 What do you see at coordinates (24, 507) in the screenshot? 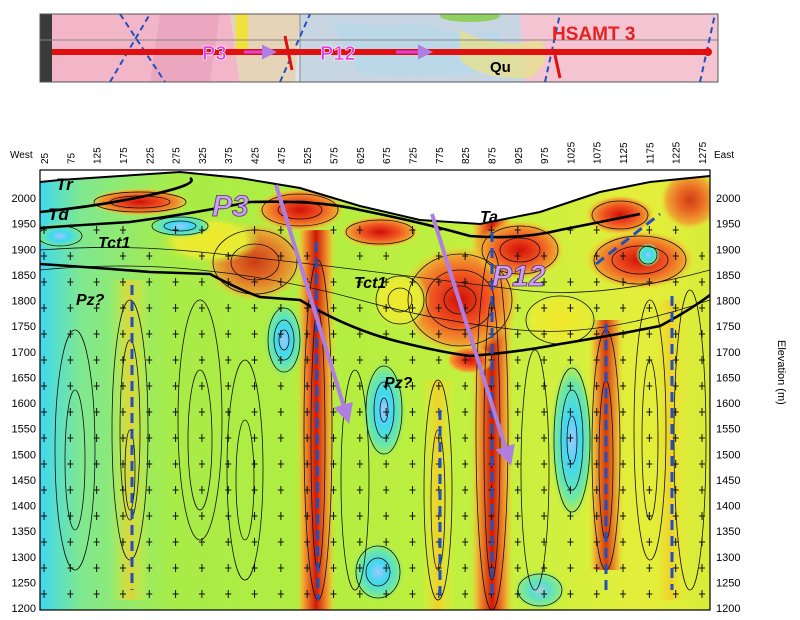
I see `elevation-label: 1400` at bounding box center [24, 507].